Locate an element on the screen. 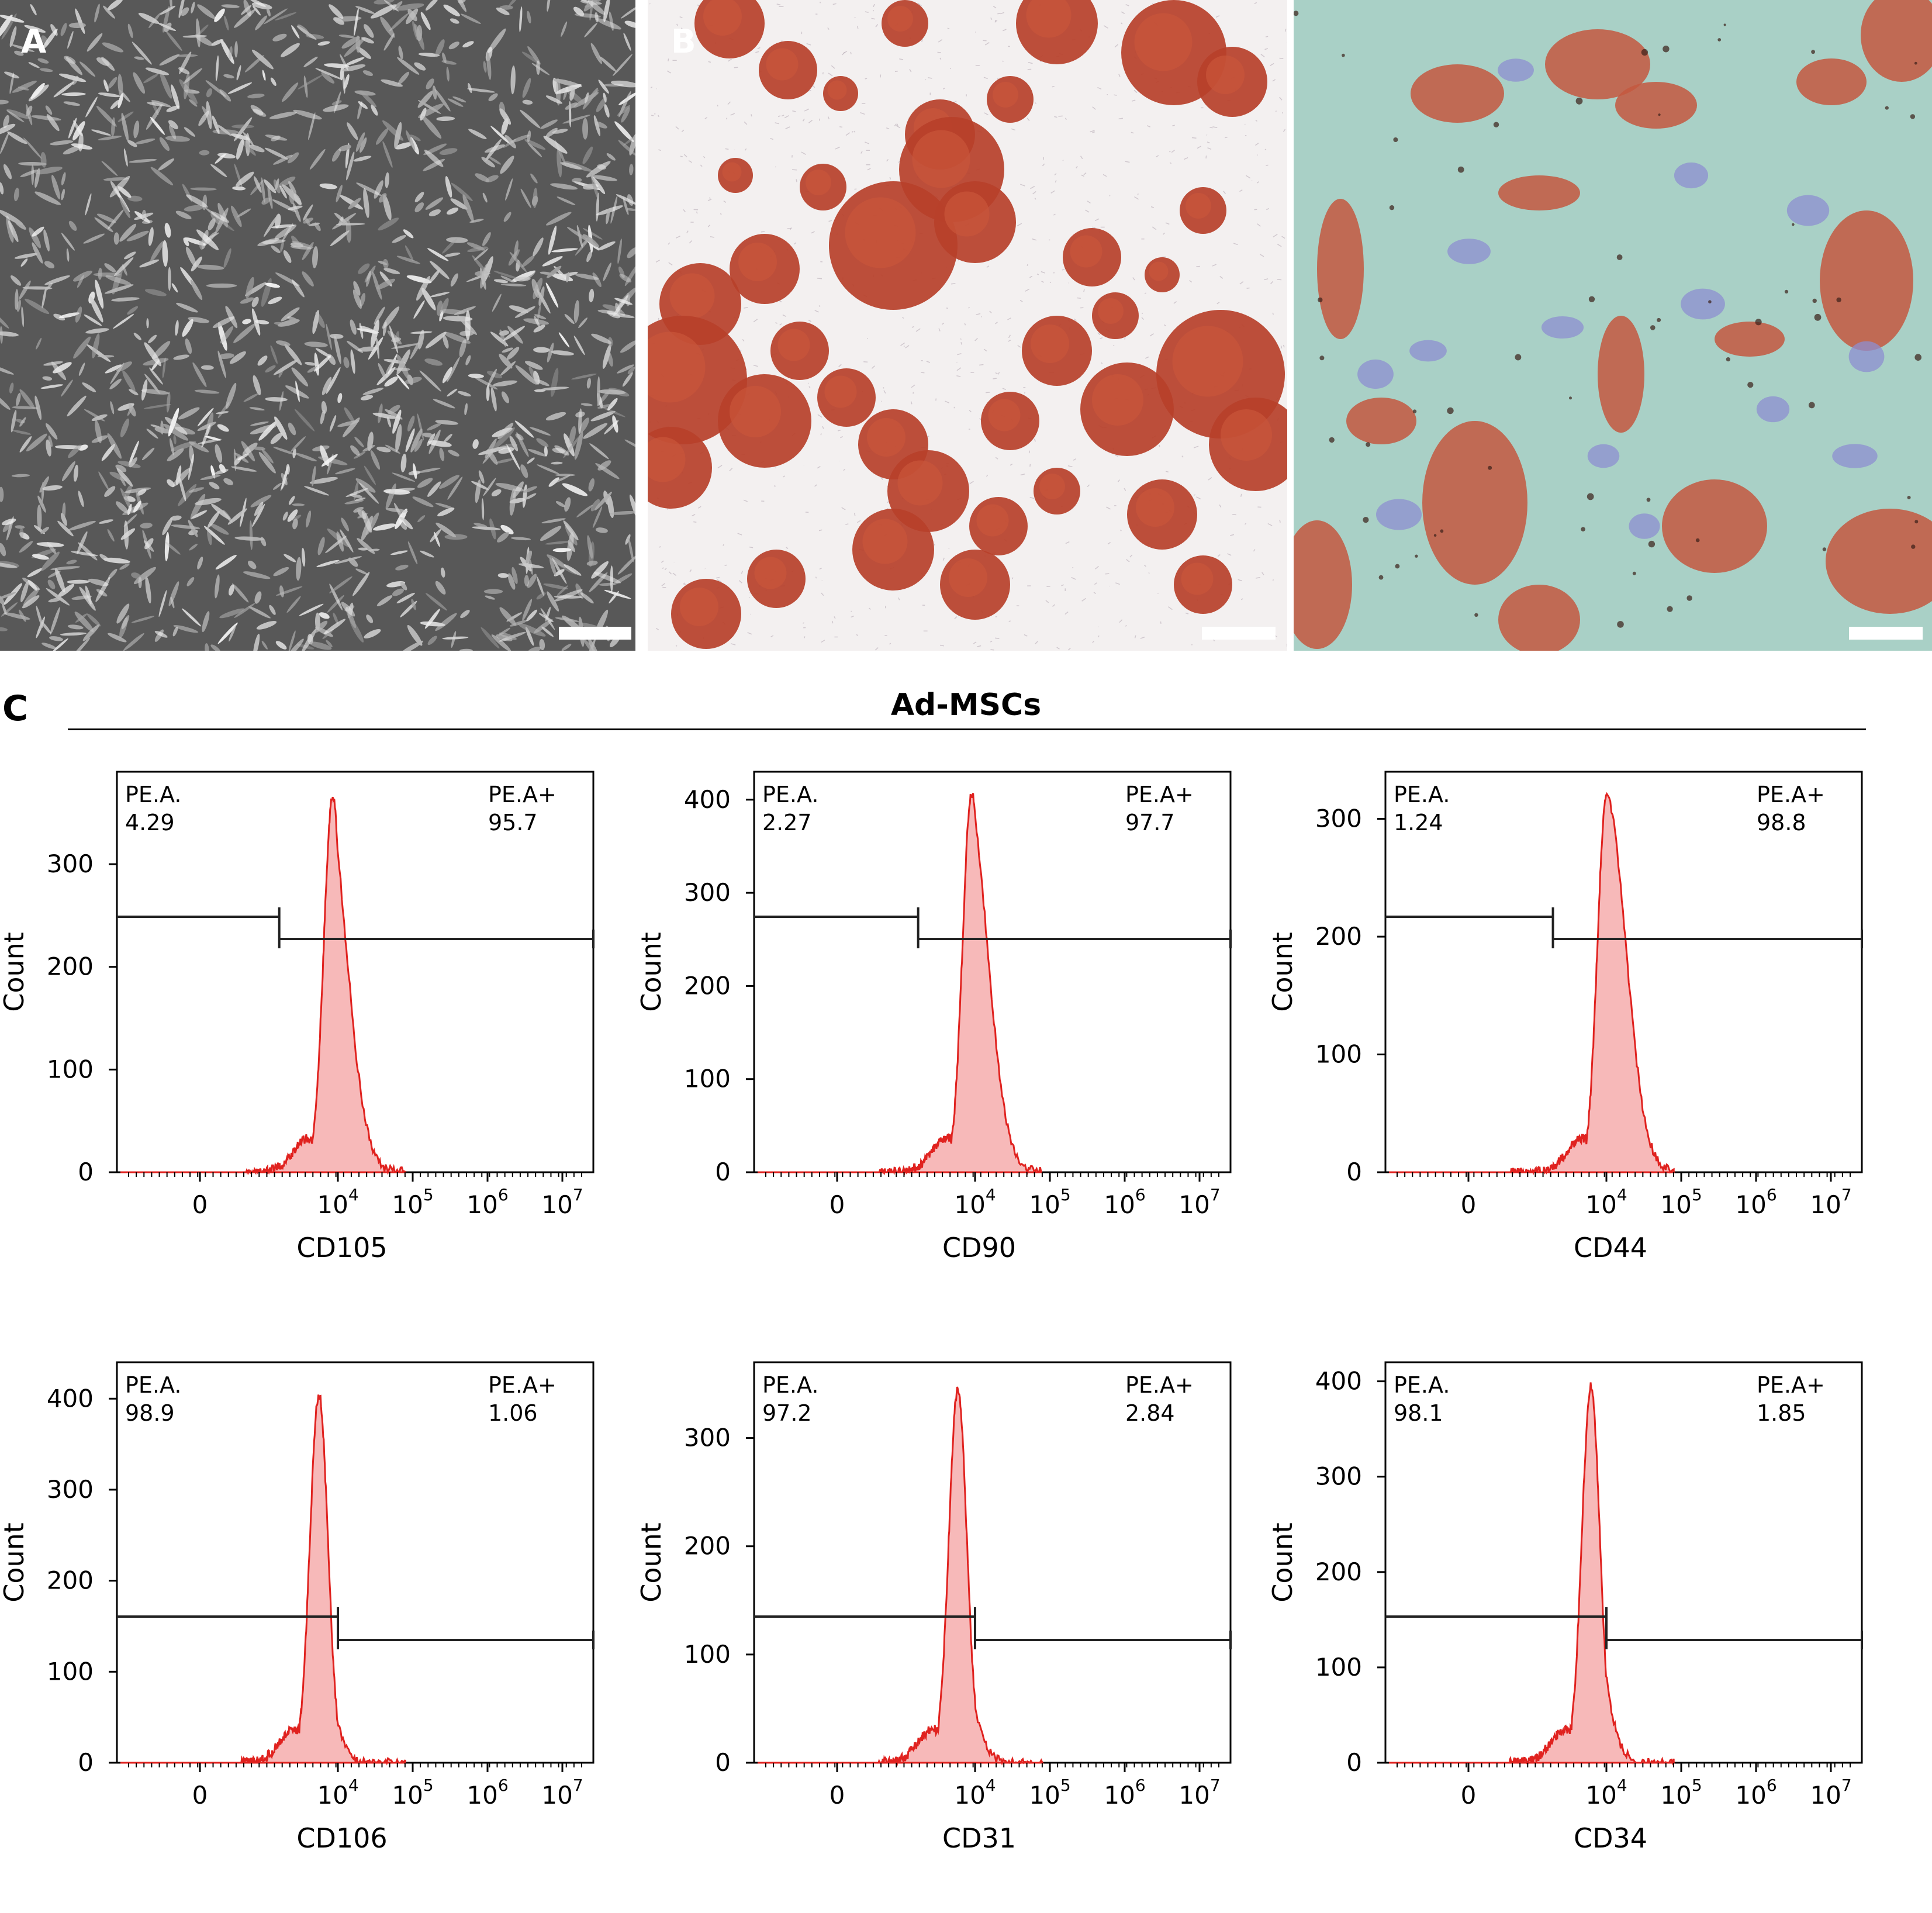  gate-right-value: 1.06 is located at coordinates (513, 1413).